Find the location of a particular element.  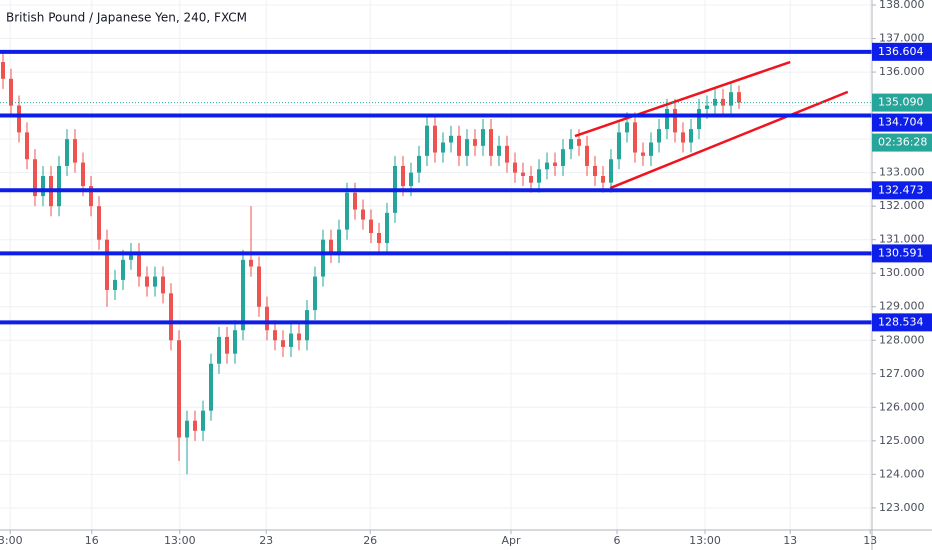

level-label: 134.704 is located at coordinates (901, 122).